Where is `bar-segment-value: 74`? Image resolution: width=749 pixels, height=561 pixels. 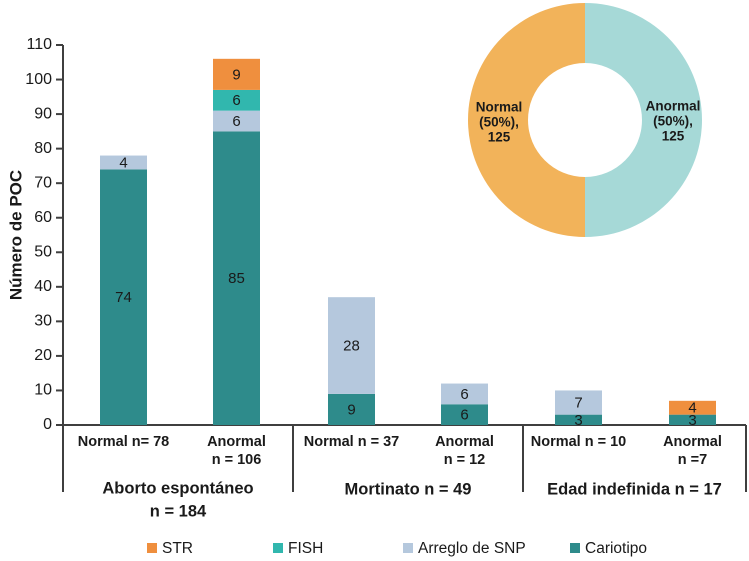 bar-segment-value: 74 is located at coordinates (123, 297).